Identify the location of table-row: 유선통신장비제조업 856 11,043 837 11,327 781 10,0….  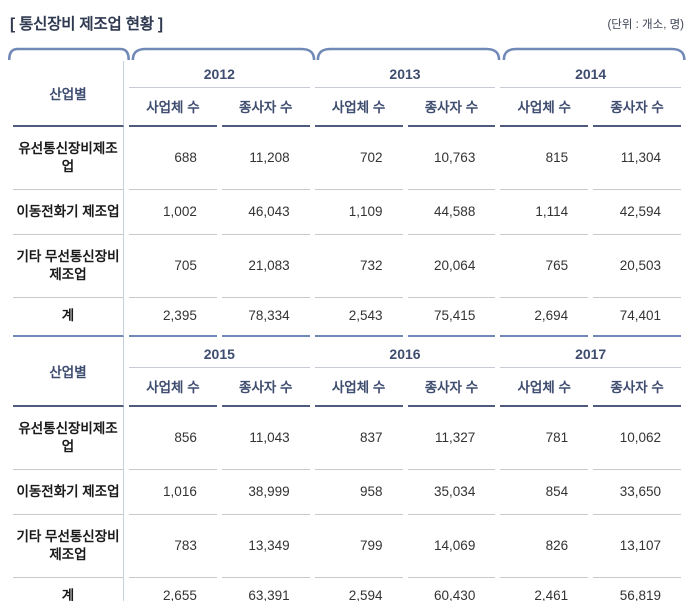
(347, 438).